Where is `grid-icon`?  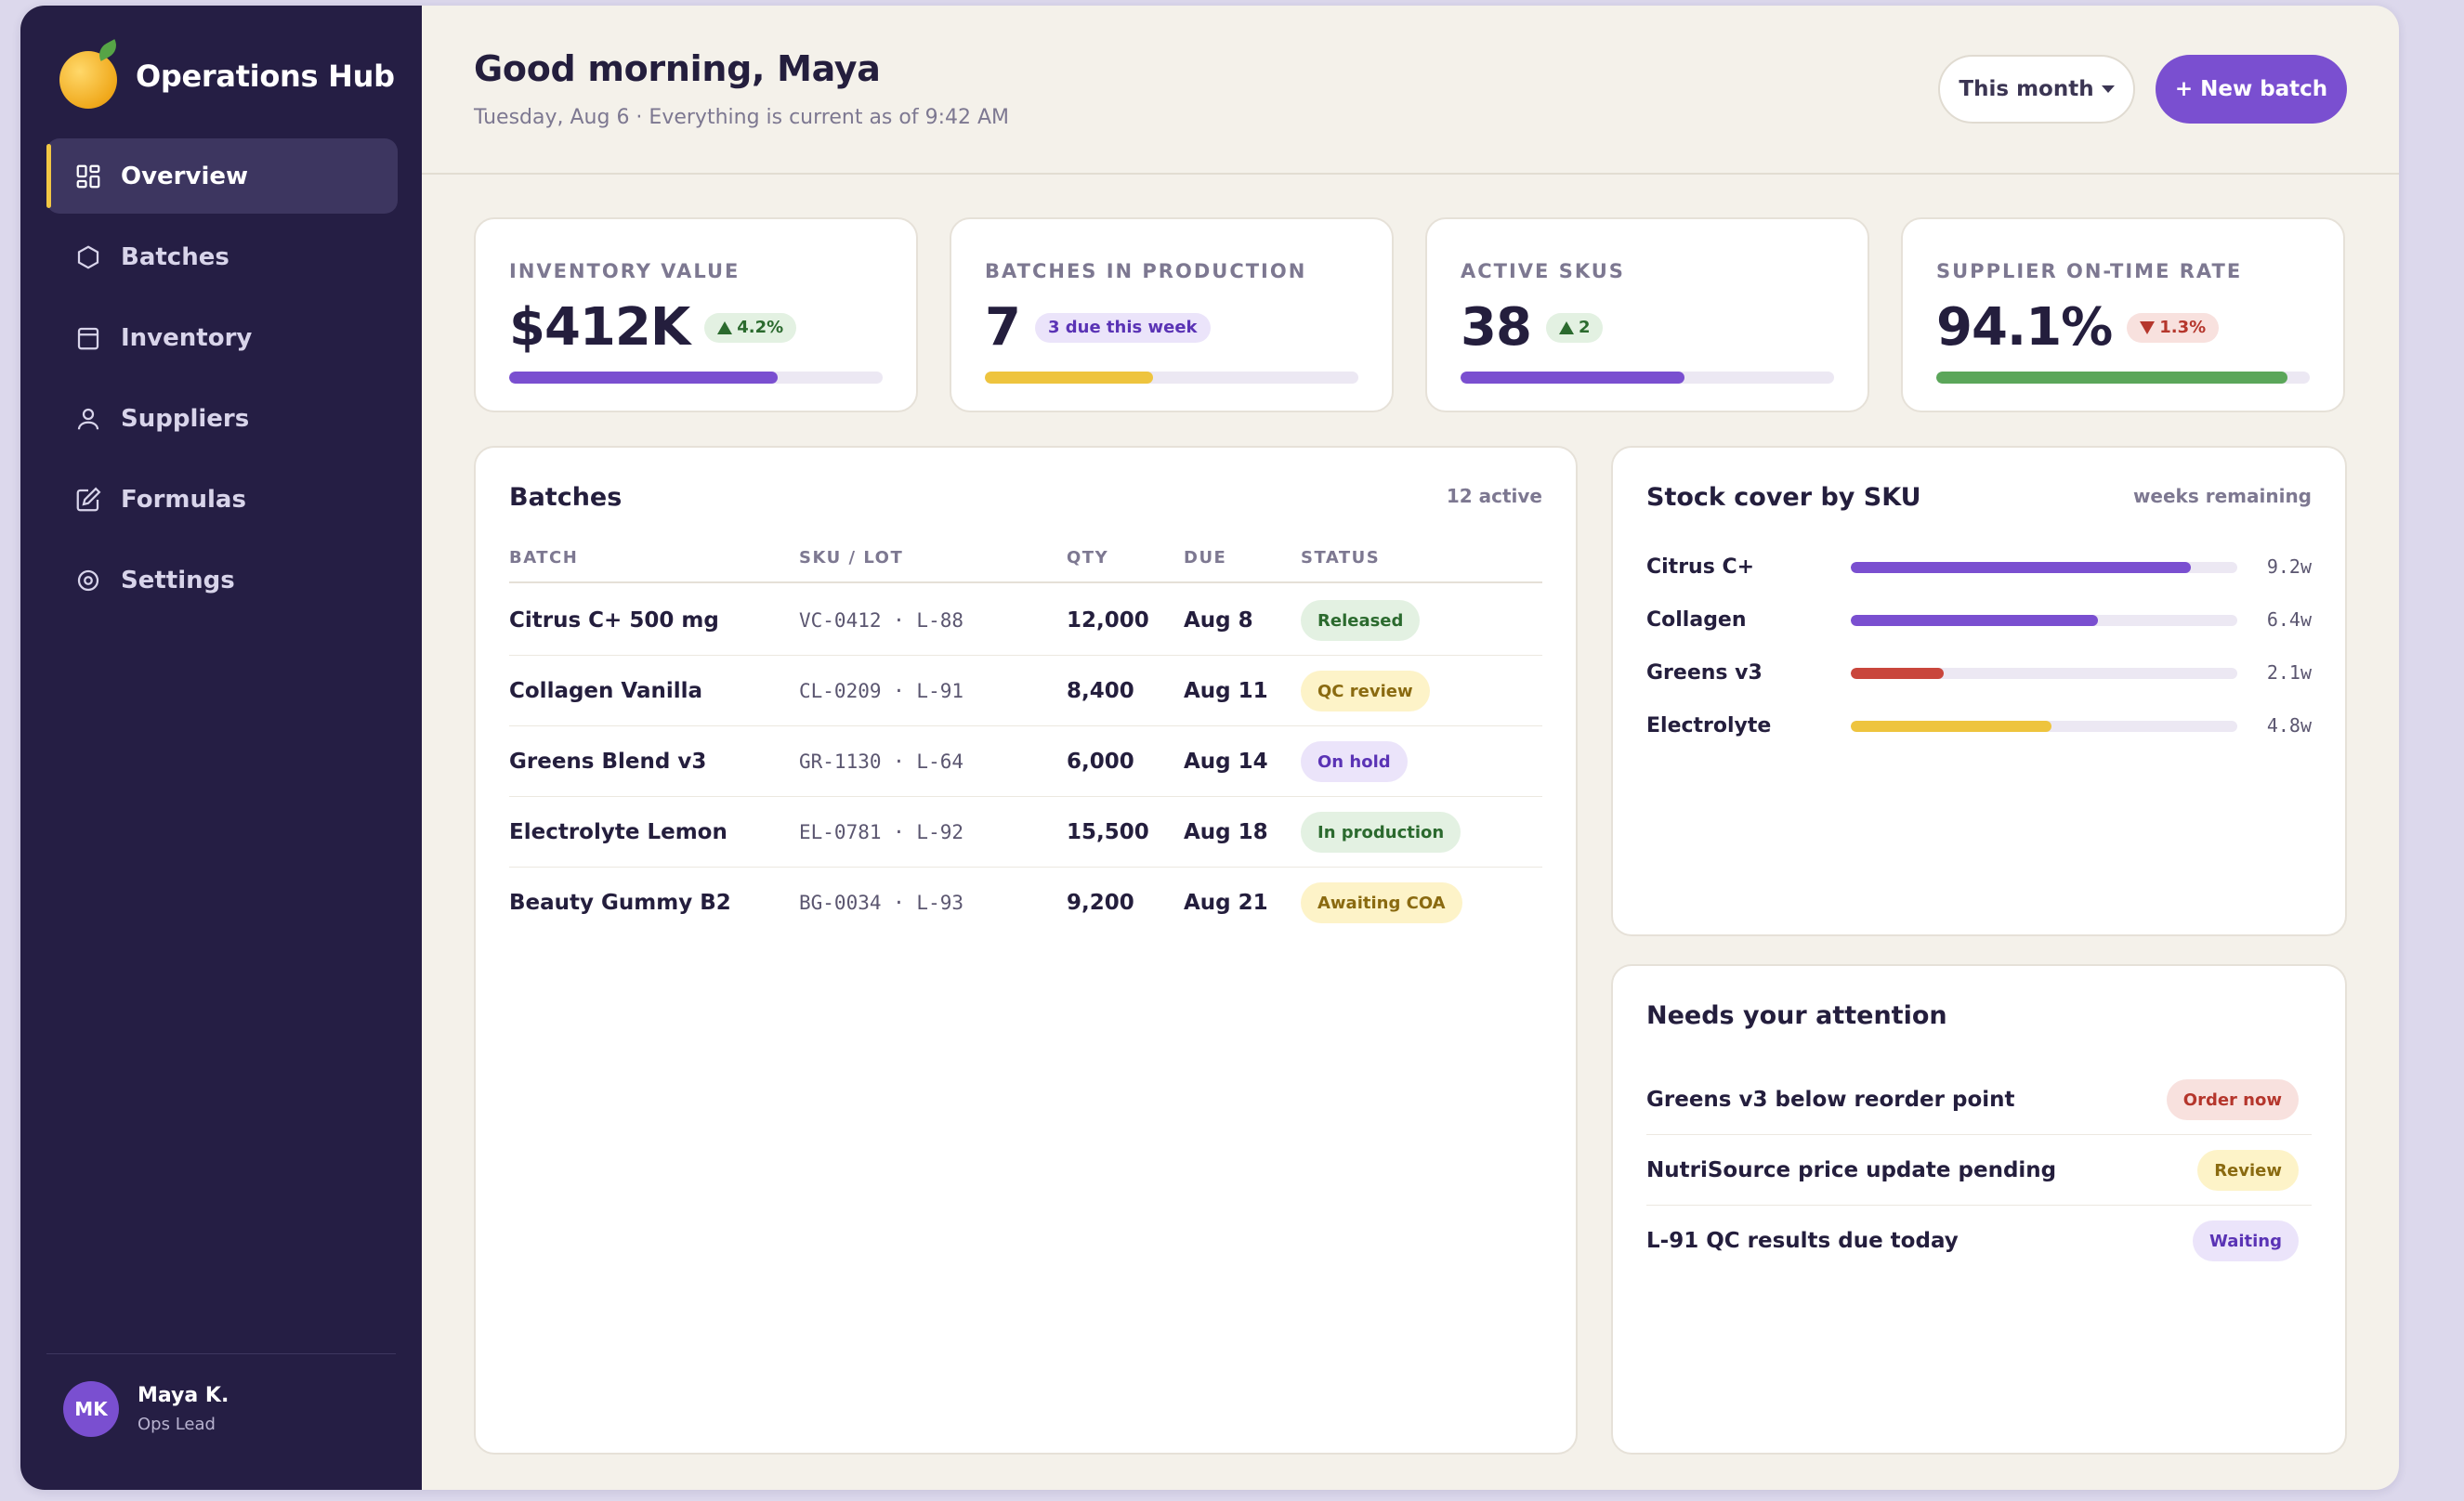
grid-icon is located at coordinates (88, 176).